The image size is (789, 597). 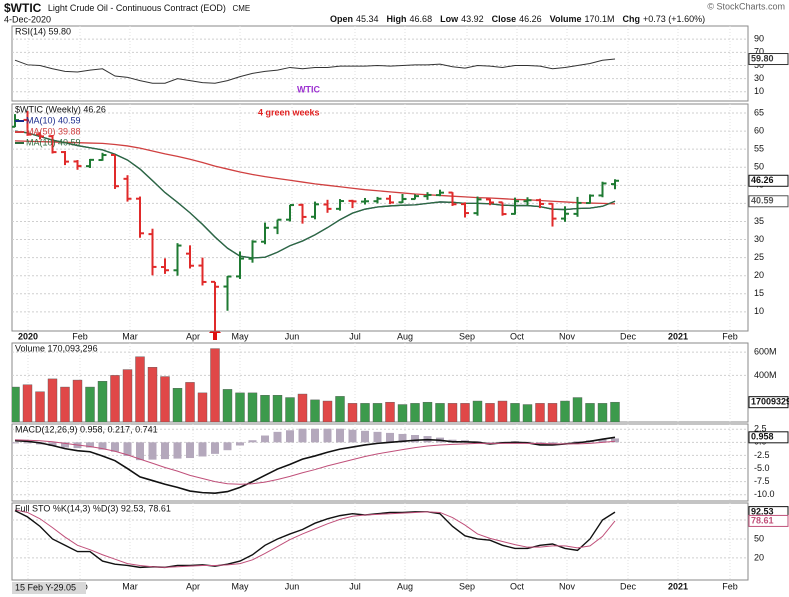 What do you see at coordinates (762, 455) in the screenshot?
I see `y-tick-label: -2.5` at bounding box center [762, 455].